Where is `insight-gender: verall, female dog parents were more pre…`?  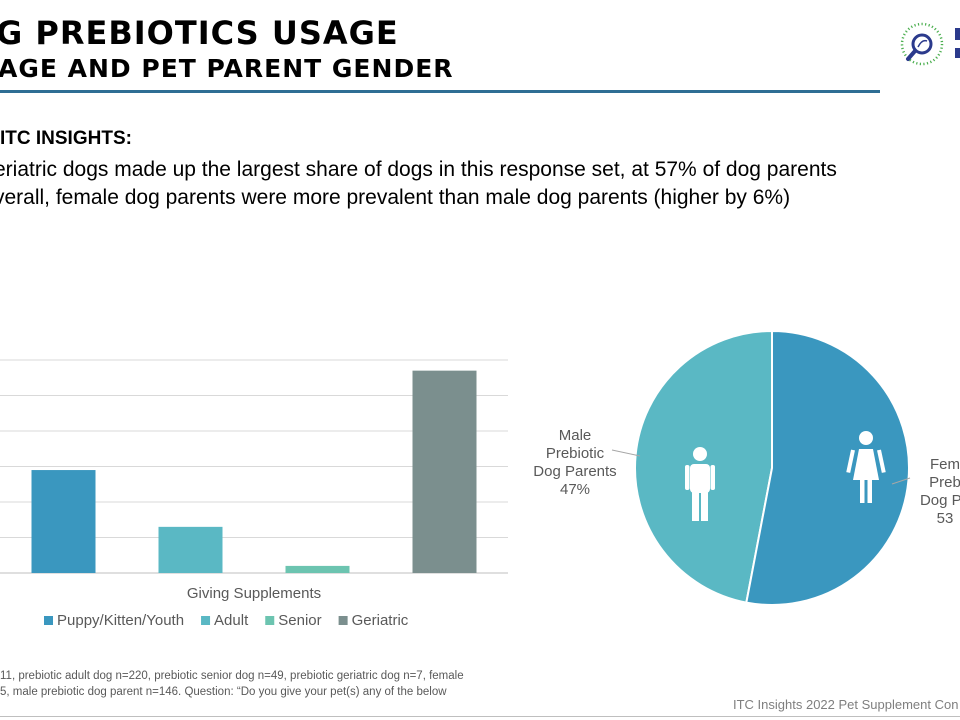 insight-gender: verall, female dog parents were more pre… is located at coordinates (395, 197).